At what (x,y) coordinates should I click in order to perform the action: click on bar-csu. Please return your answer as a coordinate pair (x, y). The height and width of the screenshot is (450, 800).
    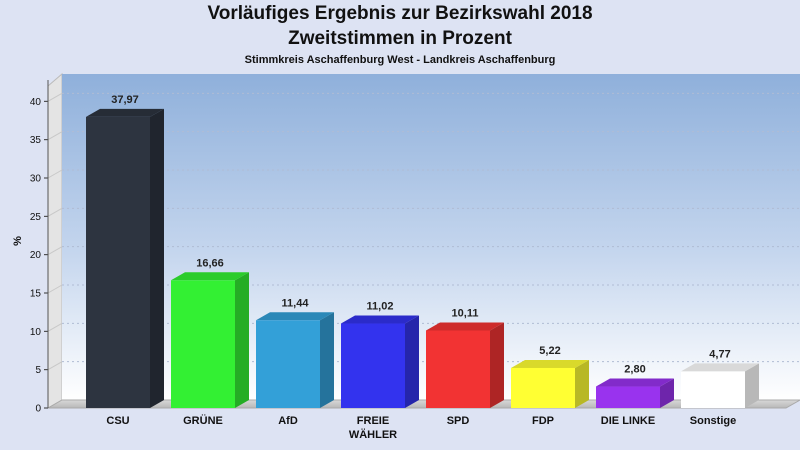
    Looking at the image, I should click on (125, 258).